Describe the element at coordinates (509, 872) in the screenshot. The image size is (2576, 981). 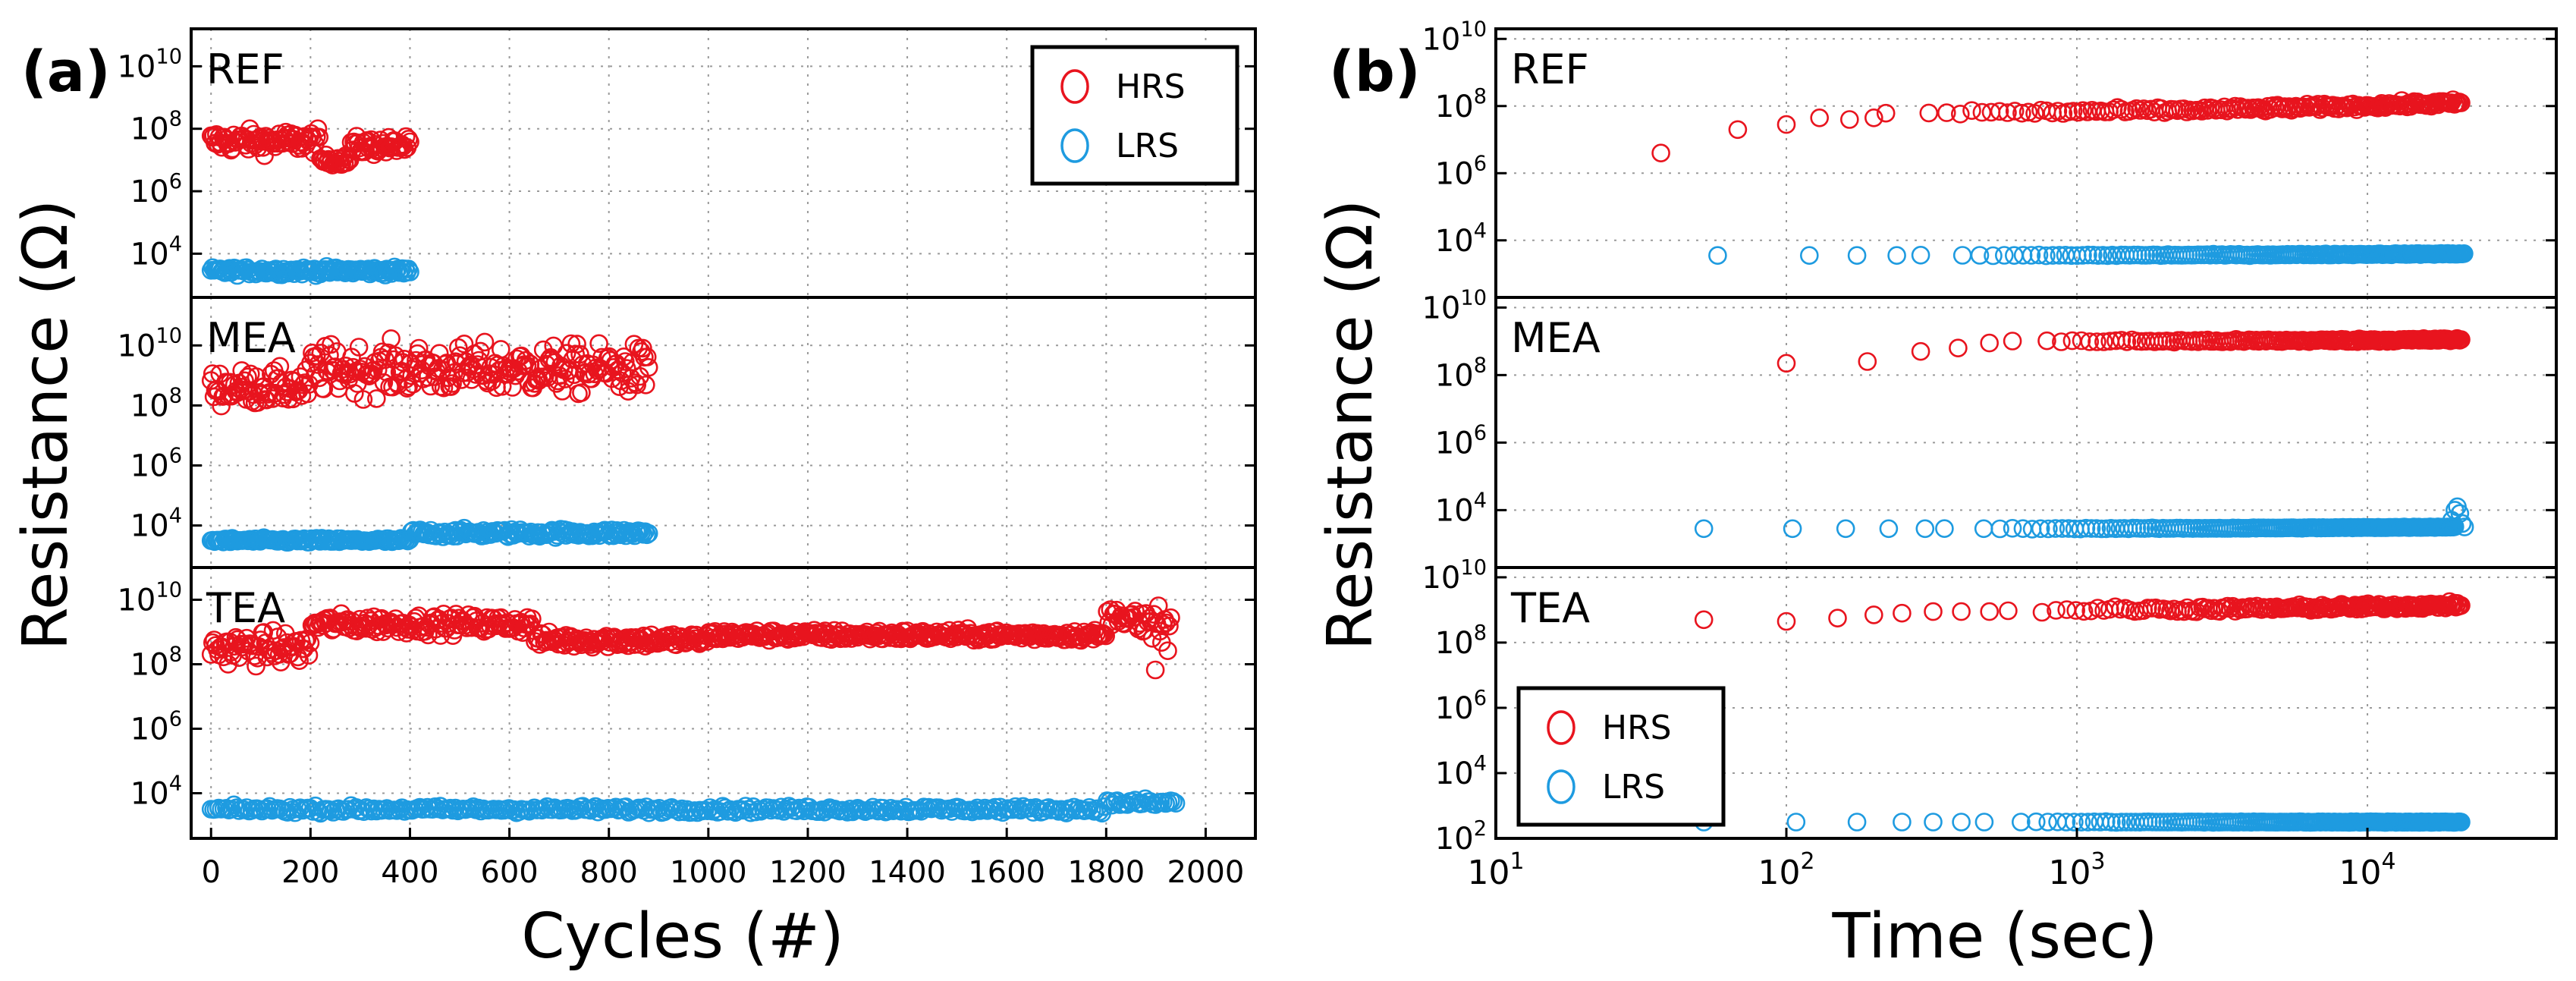
I see `x-tick-label: 600` at that location.